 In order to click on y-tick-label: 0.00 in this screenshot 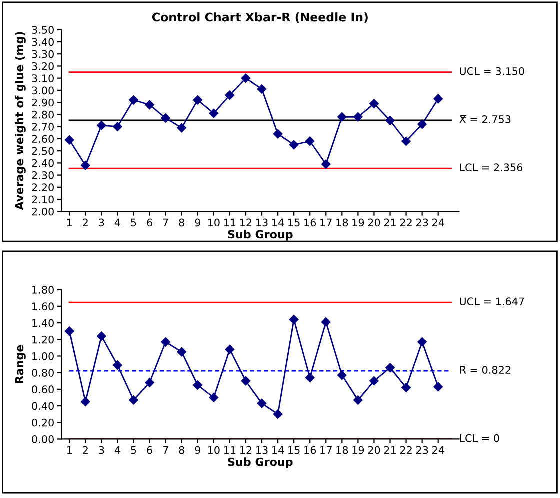, I will do `click(43, 439)`.